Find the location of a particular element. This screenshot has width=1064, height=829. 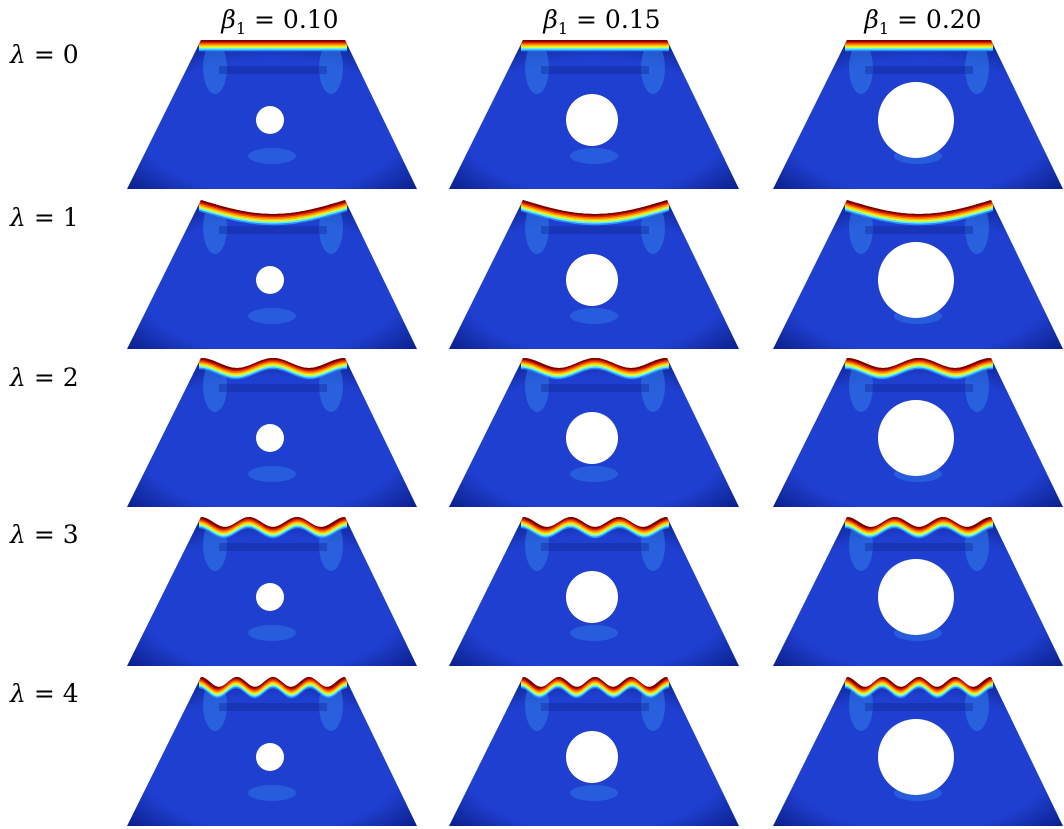

column-header-beta-0.10: β1 = 0.10 is located at coordinates (280, 21).